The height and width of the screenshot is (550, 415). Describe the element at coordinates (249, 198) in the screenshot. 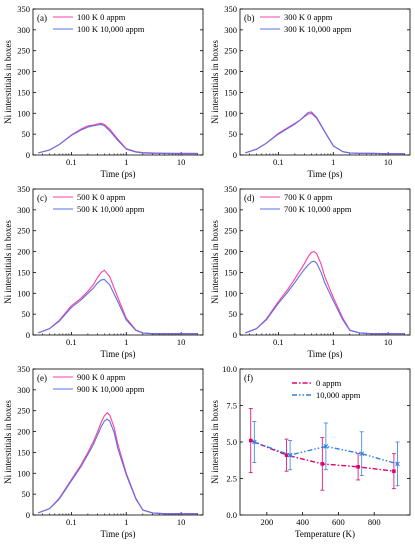

I see `panel-label: (d)` at that location.